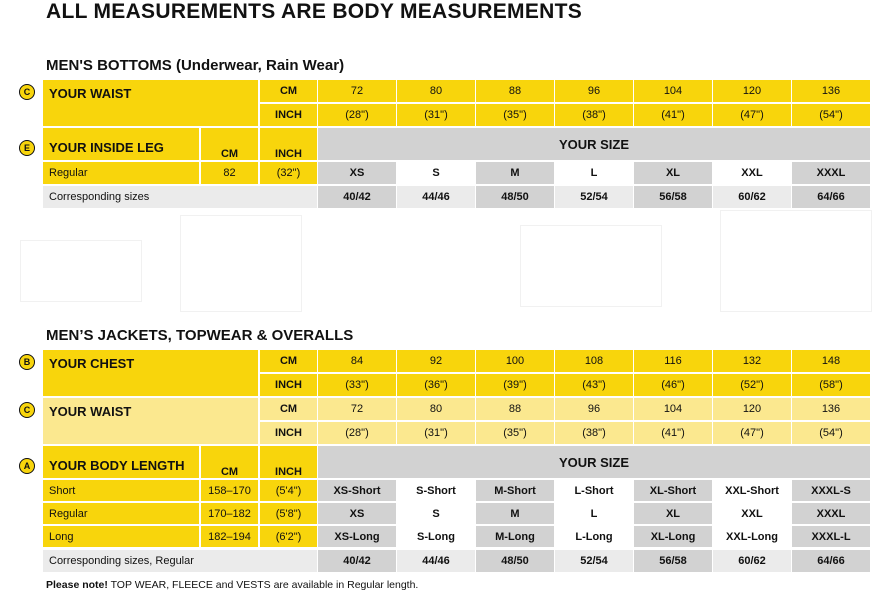 This screenshot has height=600, width=884. I want to click on size-value: S-Short, so click(436, 490).